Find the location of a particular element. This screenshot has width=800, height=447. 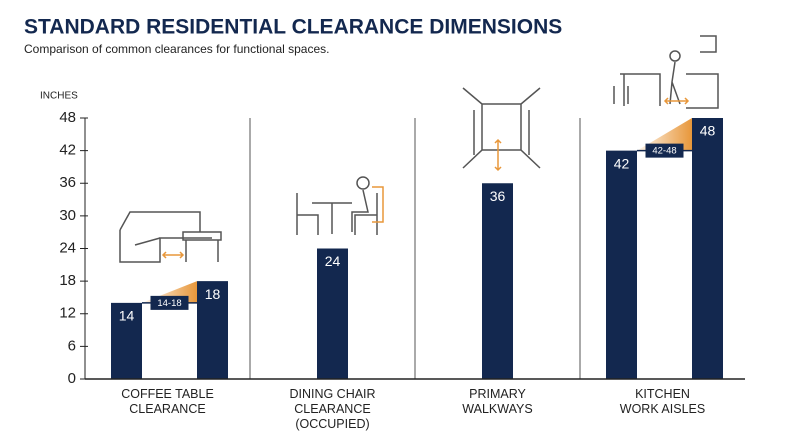

sofa-icon is located at coordinates (170, 237).